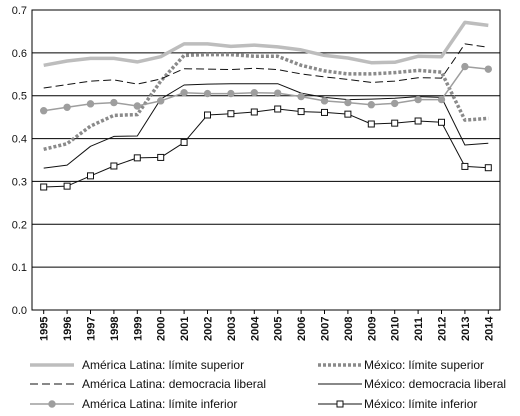 The width and height of the screenshot is (520, 416). Describe the element at coordinates (174, 384) in the screenshot. I see `legend-label: América Latina: democracia liberal` at that location.